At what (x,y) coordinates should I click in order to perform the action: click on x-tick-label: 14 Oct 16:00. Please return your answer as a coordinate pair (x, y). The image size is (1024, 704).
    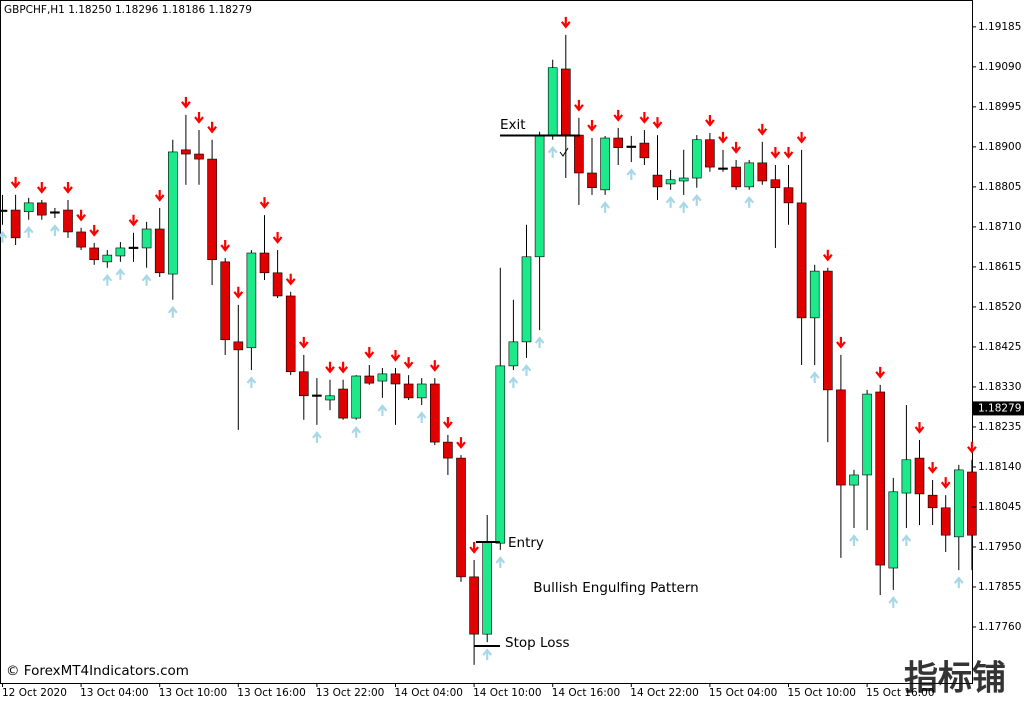
    Looking at the image, I should click on (586, 693).